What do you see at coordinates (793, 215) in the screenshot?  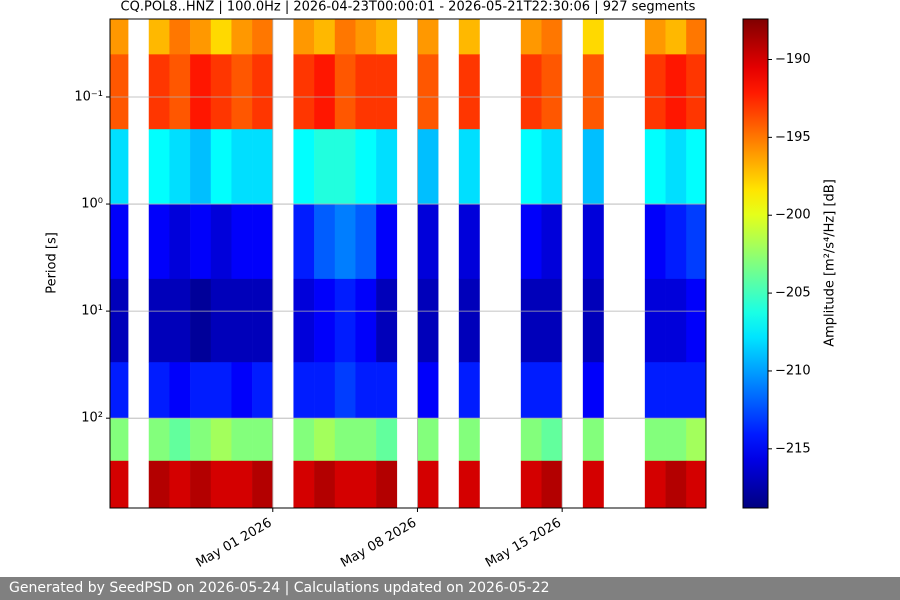 I see `colorbar-tick-label: −200` at bounding box center [793, 215].